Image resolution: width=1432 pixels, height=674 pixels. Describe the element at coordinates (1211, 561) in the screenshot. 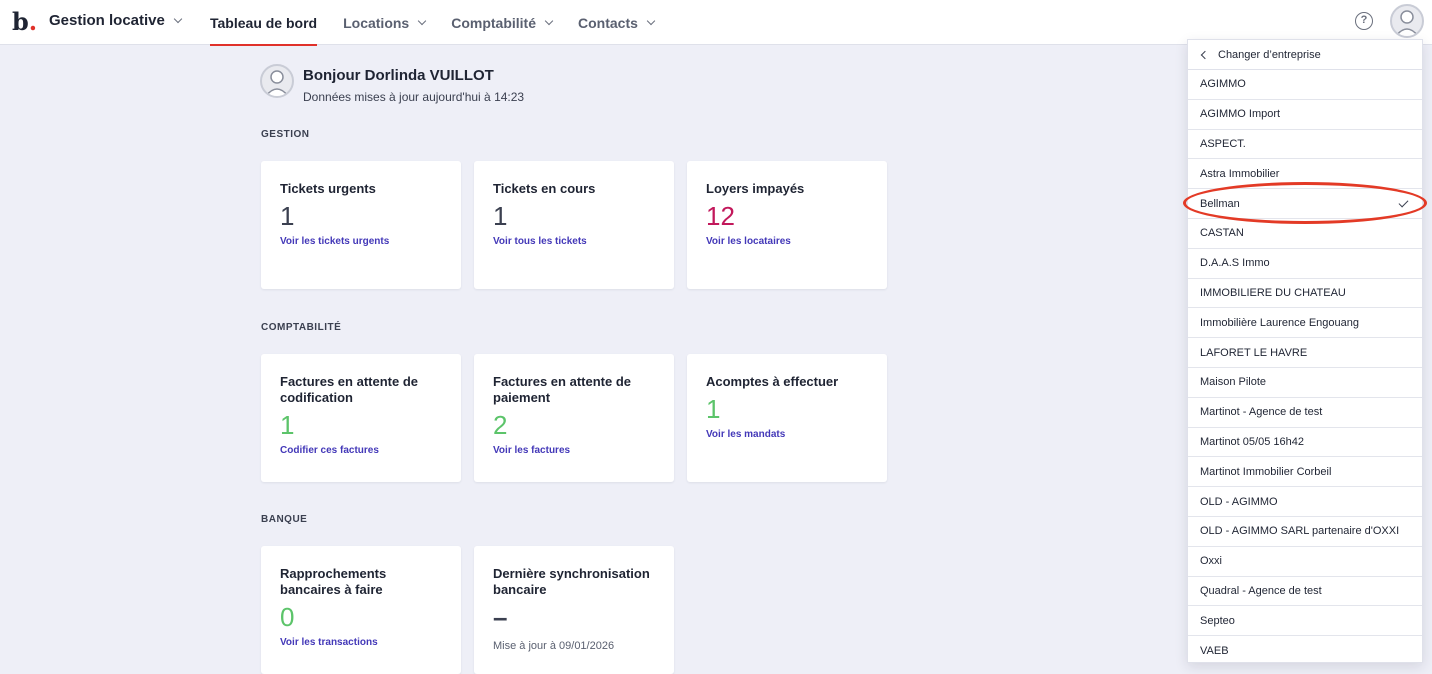

I see `company-label: Oxxi` at that location.